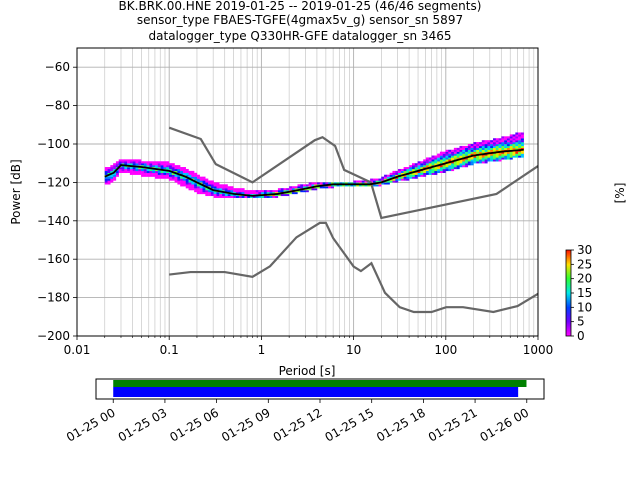 The width and height of the screenshot is (640, 480). What do you see at coordinates (77, 350) in the screenshot?
I see `x-tick-label: 0.01` at bounding box center [77, 350].